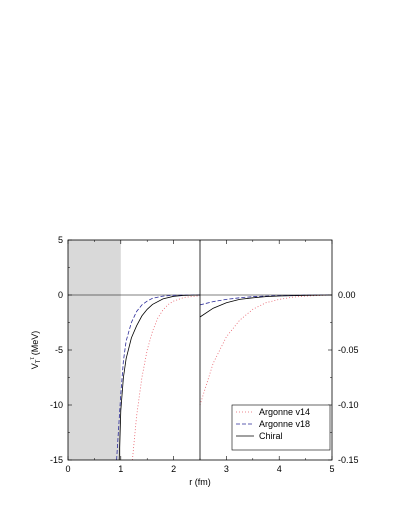  I want to click on inset-series-group, so click(266, 350).